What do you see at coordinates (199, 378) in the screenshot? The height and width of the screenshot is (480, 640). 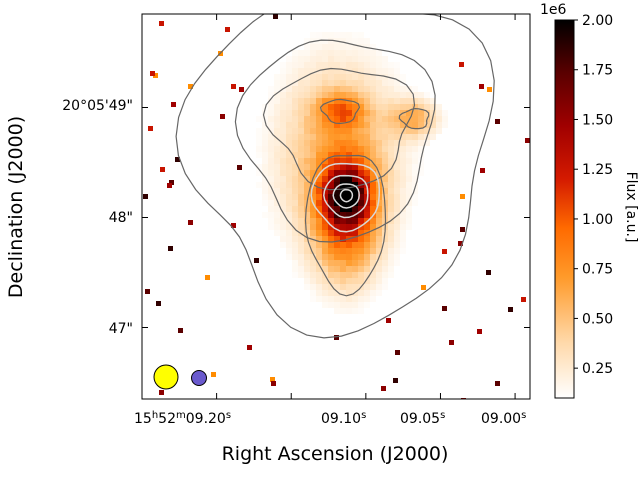 I see `beam-small` at bounding box center [199, 378].